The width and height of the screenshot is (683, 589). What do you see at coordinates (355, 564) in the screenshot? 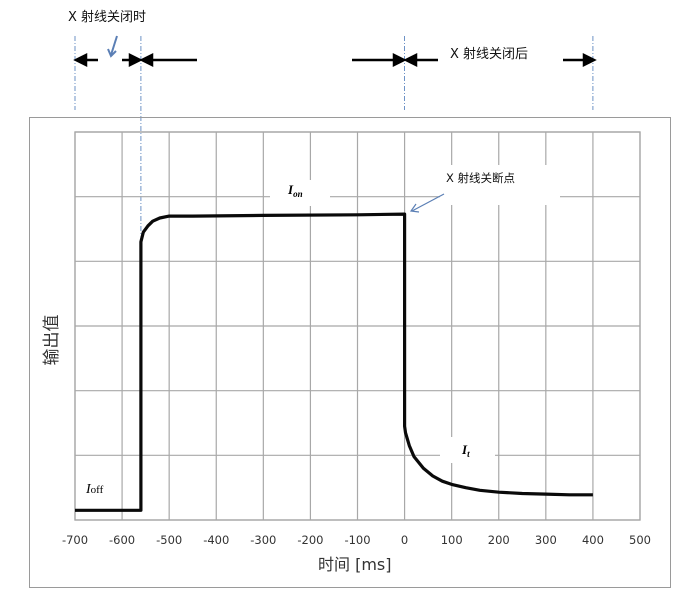
I see `x-axis-label: 时间 [ms]` at bounding box center [355, 564].